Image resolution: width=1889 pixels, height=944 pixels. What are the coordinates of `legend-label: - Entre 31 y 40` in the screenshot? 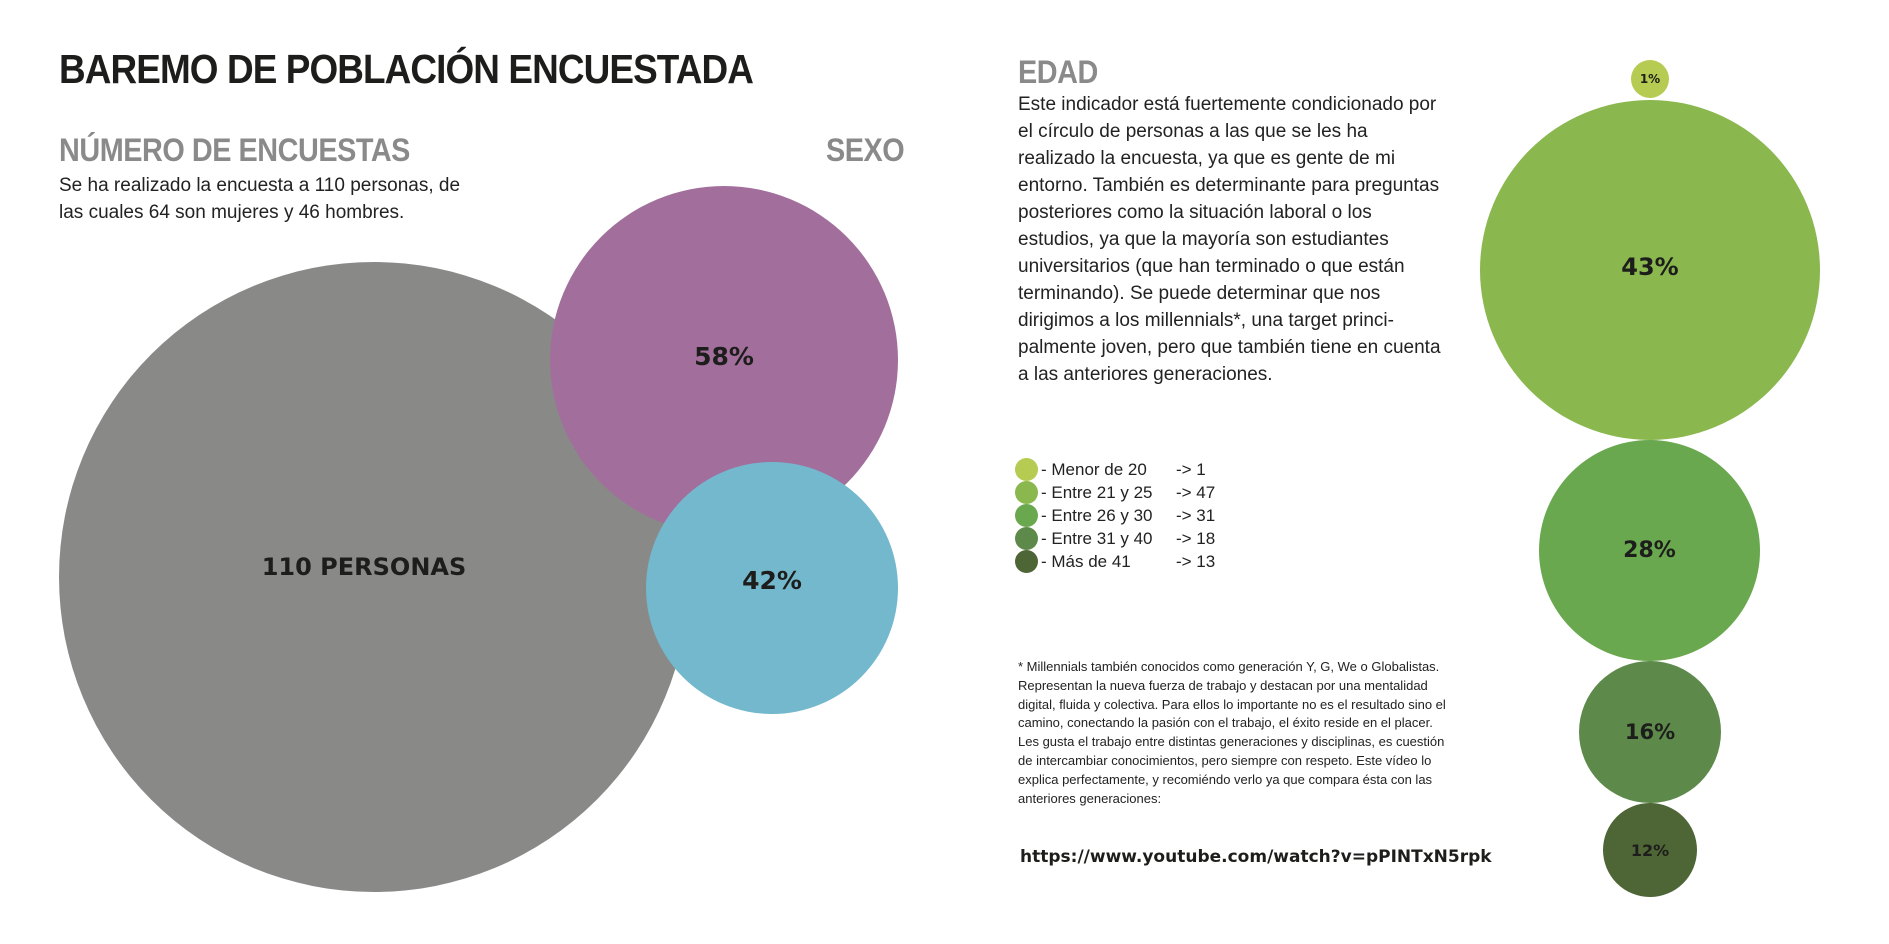 It's located at (1097, 538).